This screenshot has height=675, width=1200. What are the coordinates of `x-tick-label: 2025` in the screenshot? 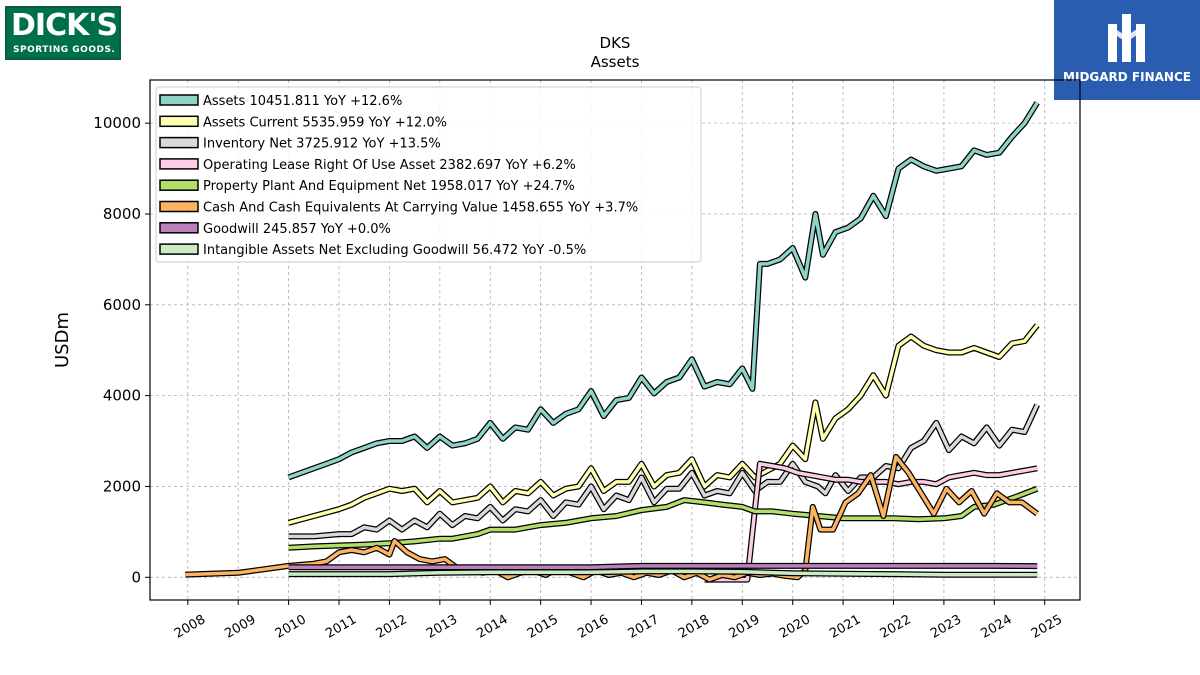 It's located at (1047, 627).